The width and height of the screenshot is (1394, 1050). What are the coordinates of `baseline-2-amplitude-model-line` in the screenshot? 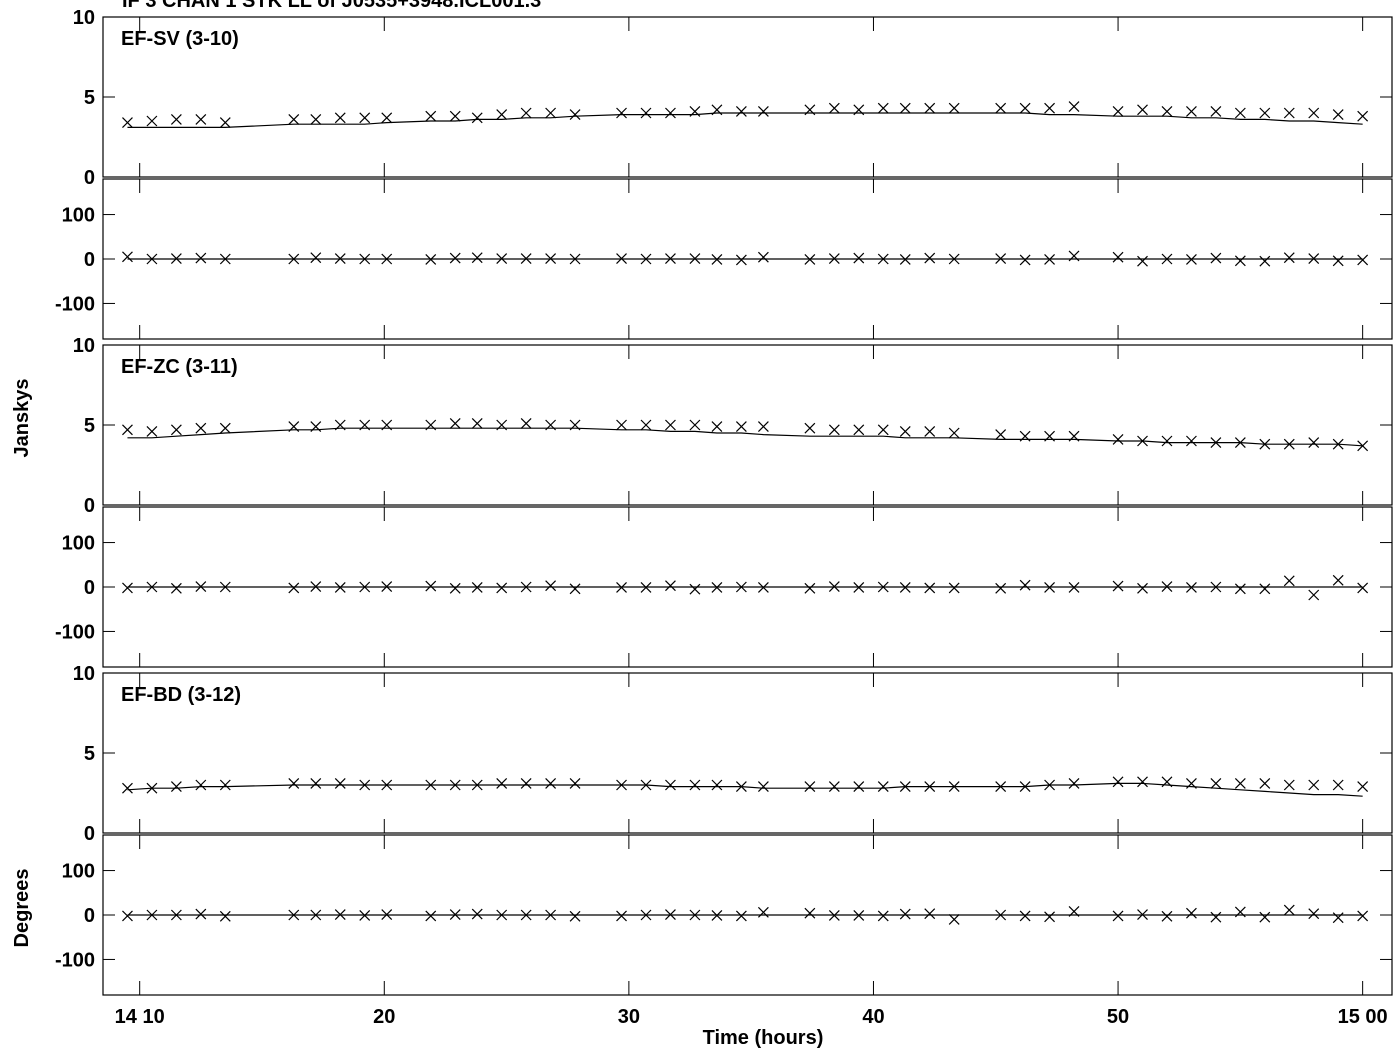 It's located at (745, 437).